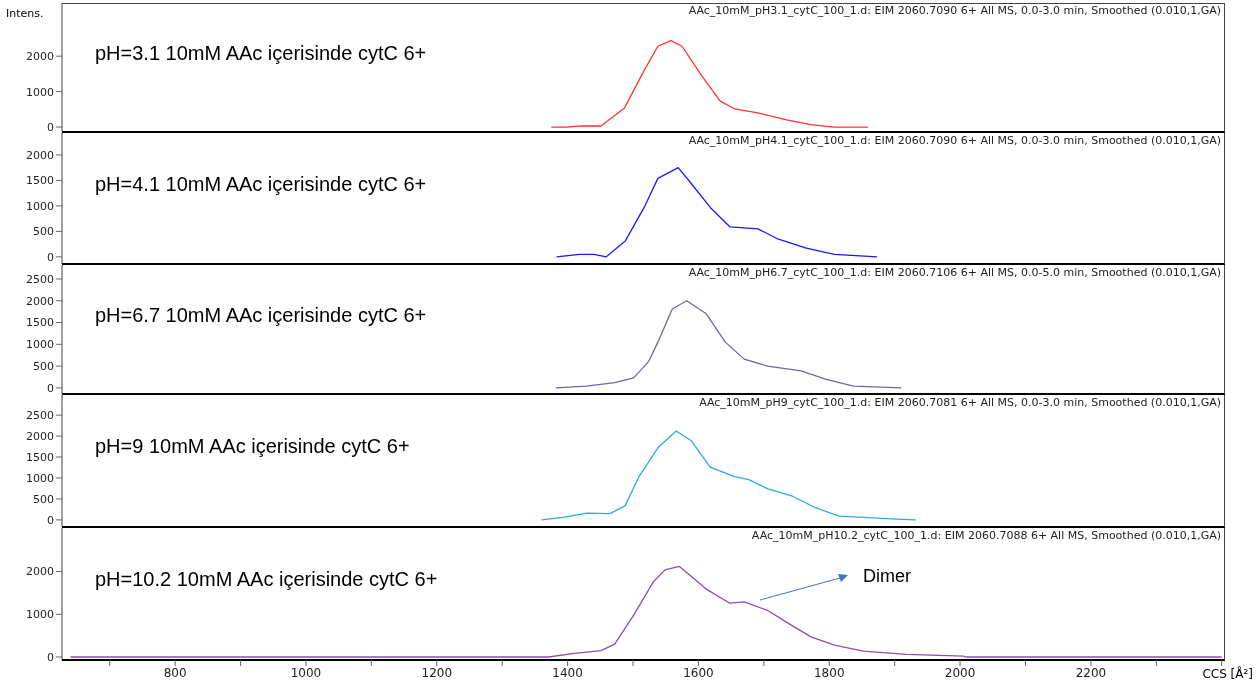 Image resolution: width=1259 pixels, height=693 pixels. I want to click on x-tick-label: 1800, so click(829, 672).